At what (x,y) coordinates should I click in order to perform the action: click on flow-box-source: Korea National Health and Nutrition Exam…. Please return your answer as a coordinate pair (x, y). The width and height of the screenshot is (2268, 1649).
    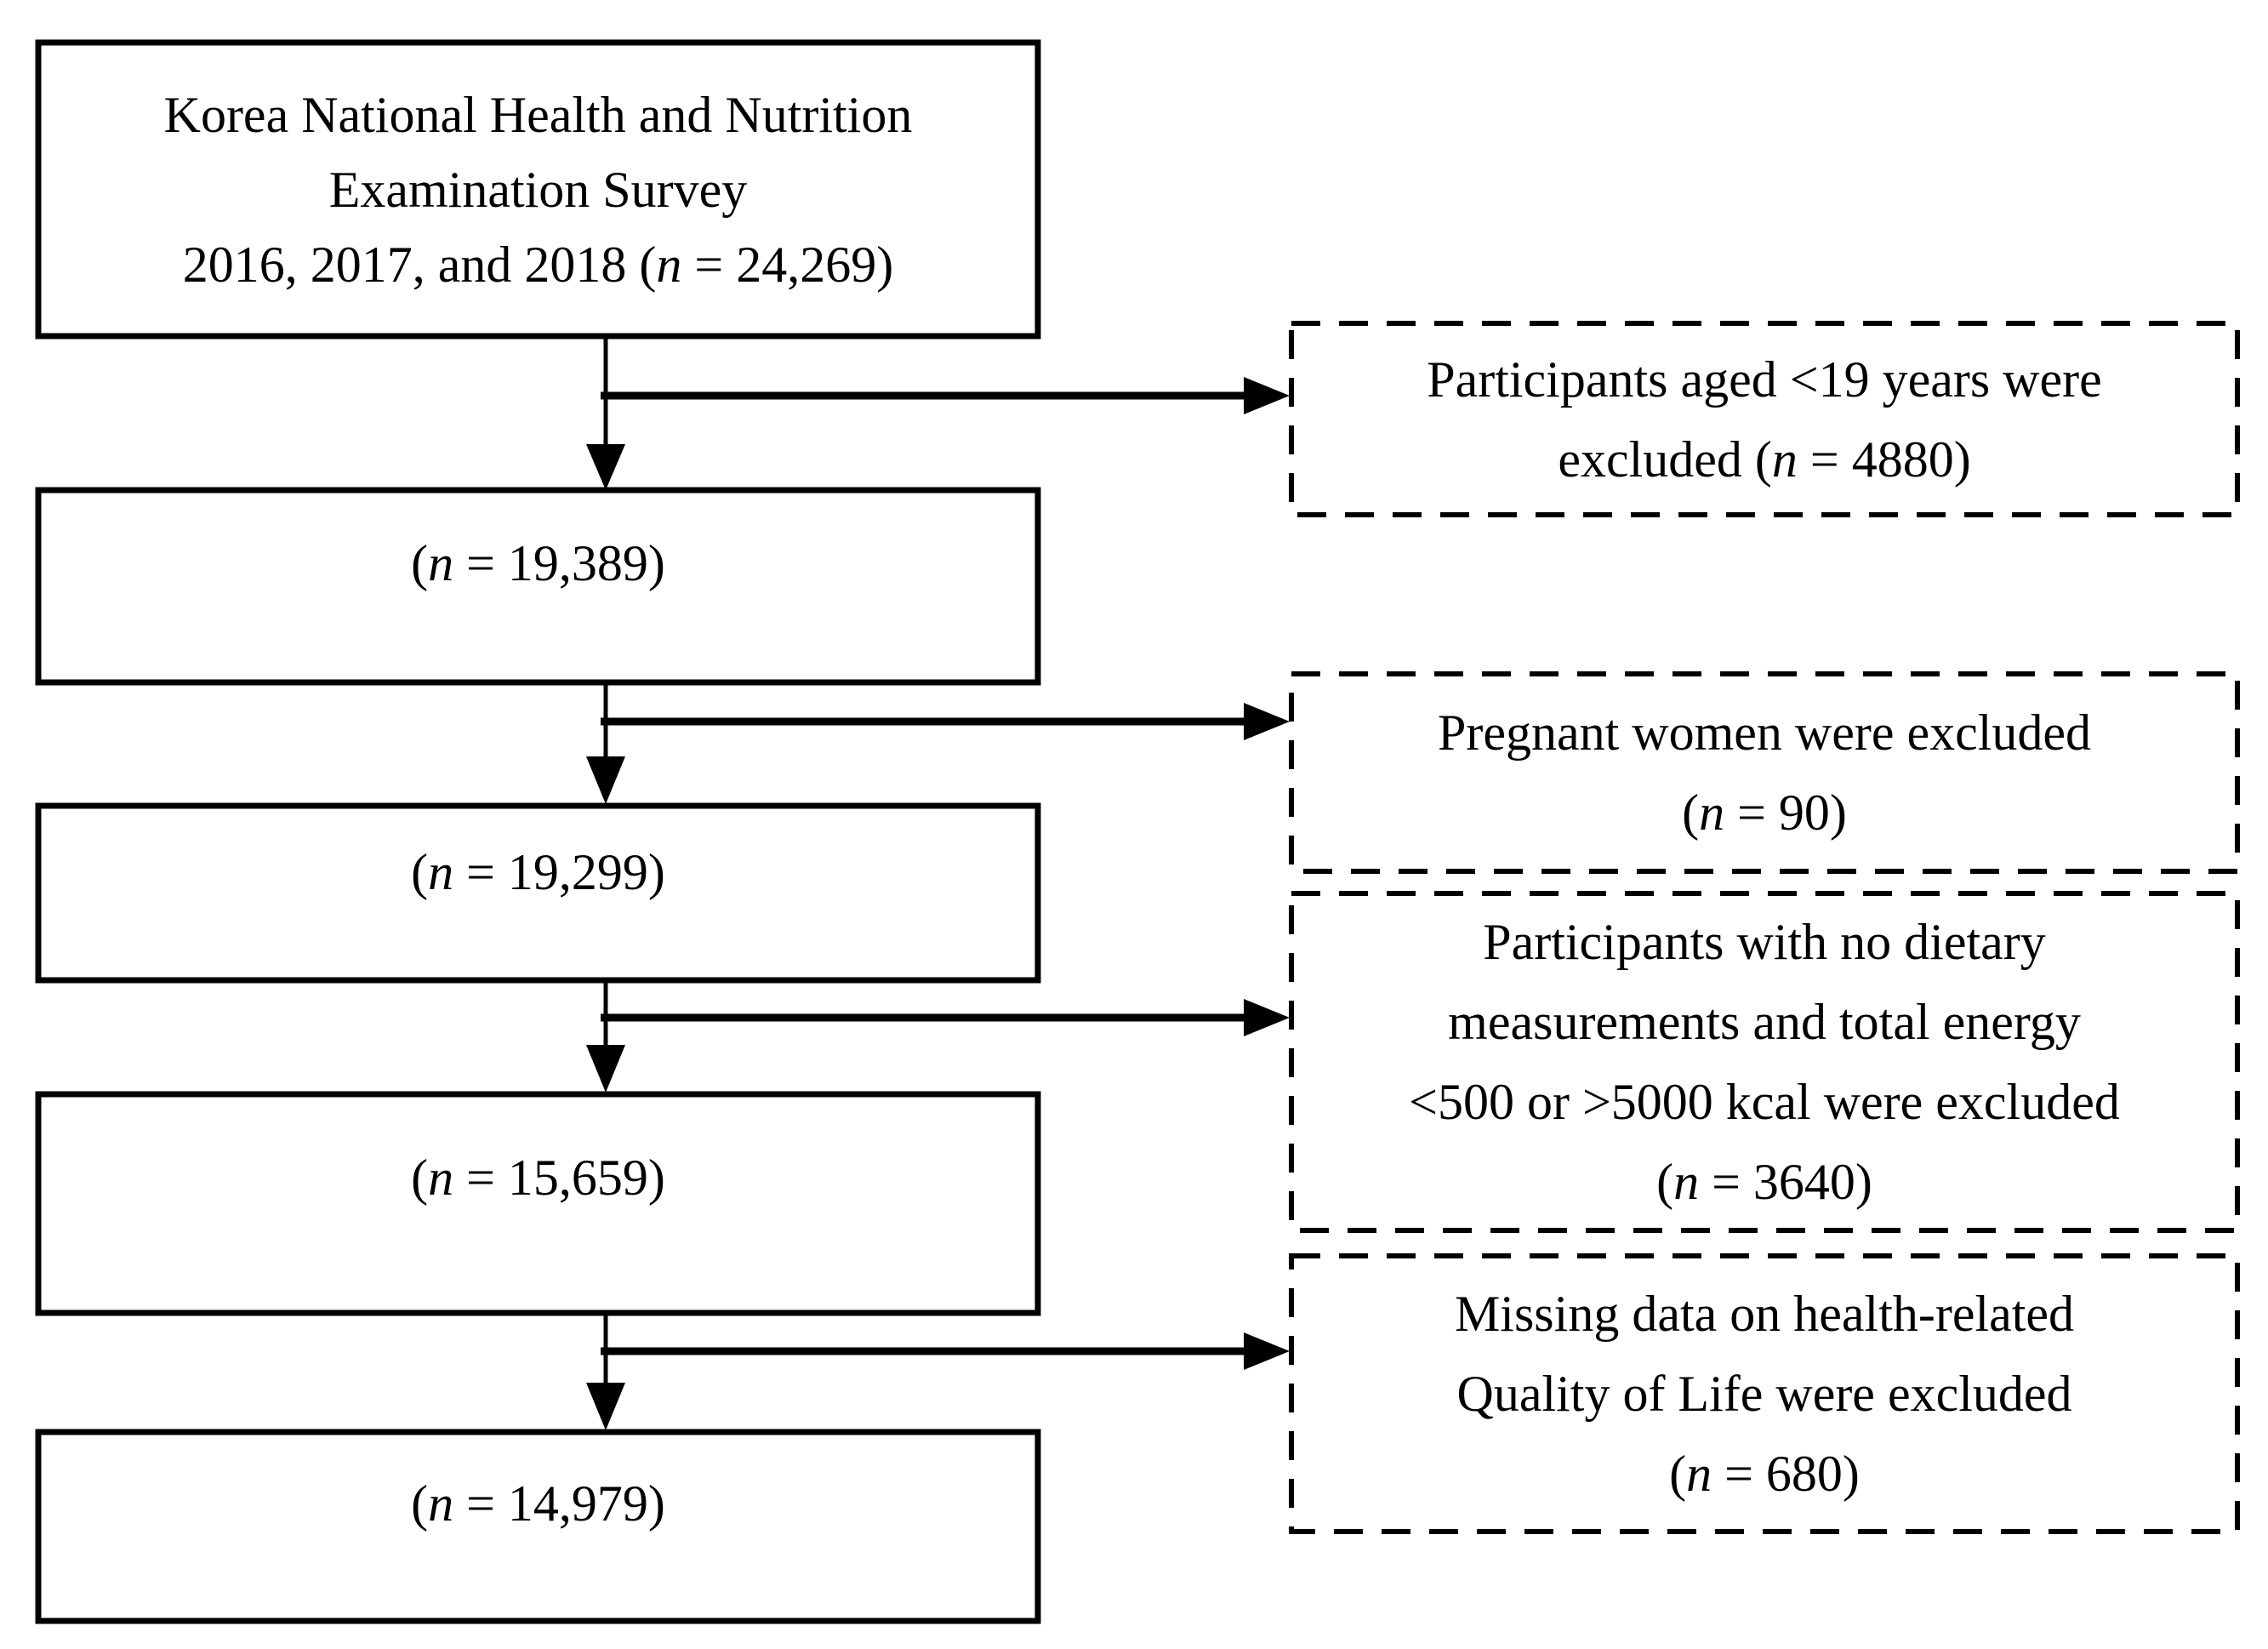
    Looking at the image, I should click on (538, 189).